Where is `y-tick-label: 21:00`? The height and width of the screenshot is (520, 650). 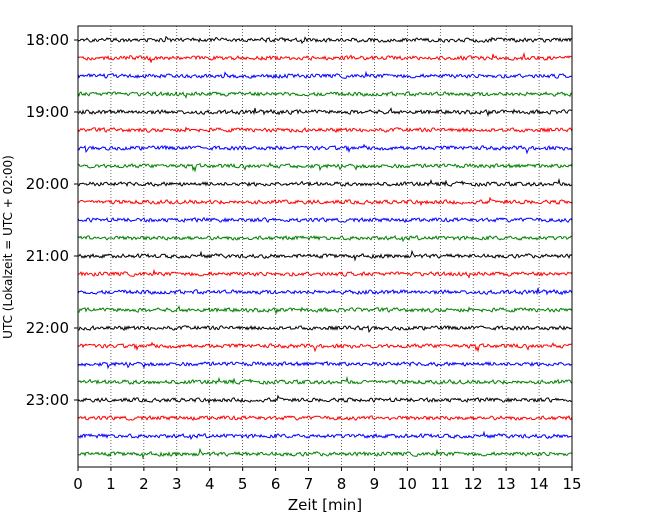 y-tick-label: 21:00 is located at coordinates (47, 256).